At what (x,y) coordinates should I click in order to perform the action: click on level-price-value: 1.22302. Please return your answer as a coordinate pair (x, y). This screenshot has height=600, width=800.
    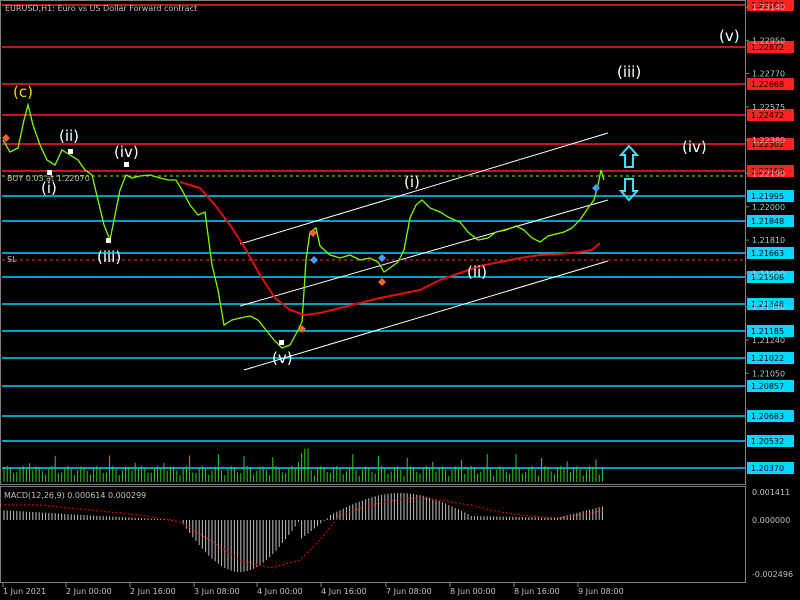
    Looking at the image, I should click on (767, 144).